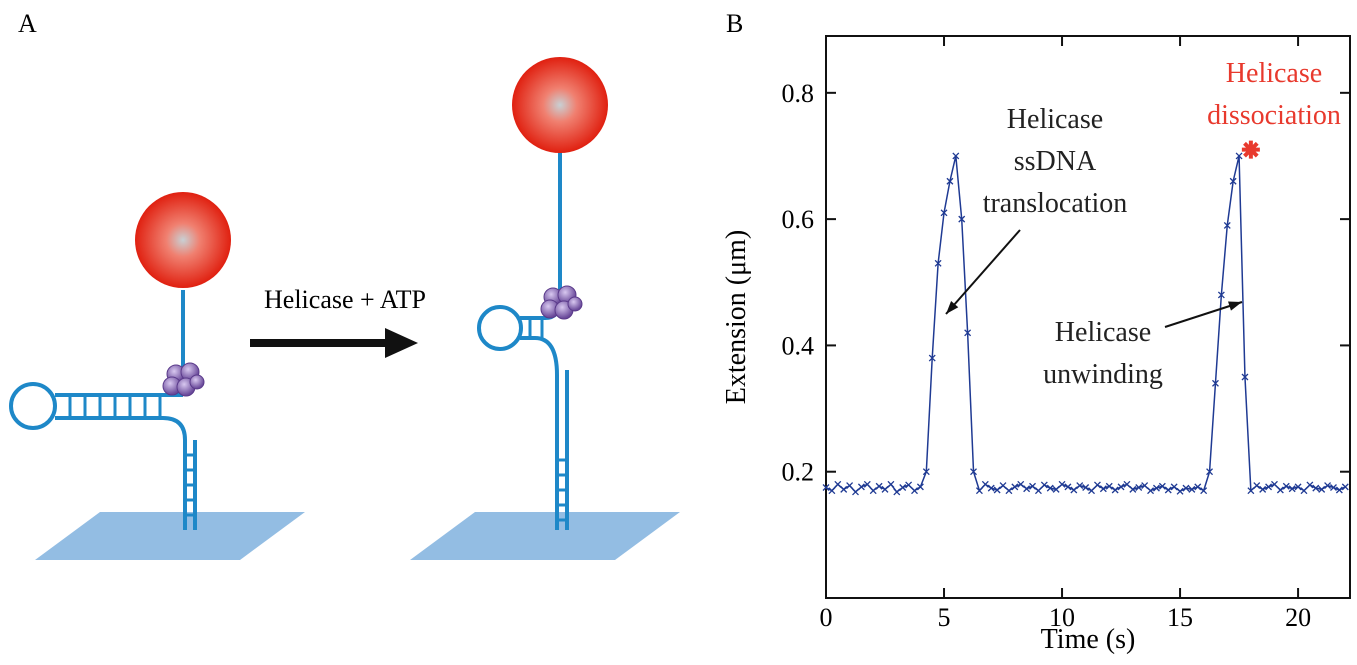 This screenshot has height=665, width=1357. What do you see at coordinates (1250, 149) in the screenshot?
I see `event-marker` at bounding box center [1250, 149].